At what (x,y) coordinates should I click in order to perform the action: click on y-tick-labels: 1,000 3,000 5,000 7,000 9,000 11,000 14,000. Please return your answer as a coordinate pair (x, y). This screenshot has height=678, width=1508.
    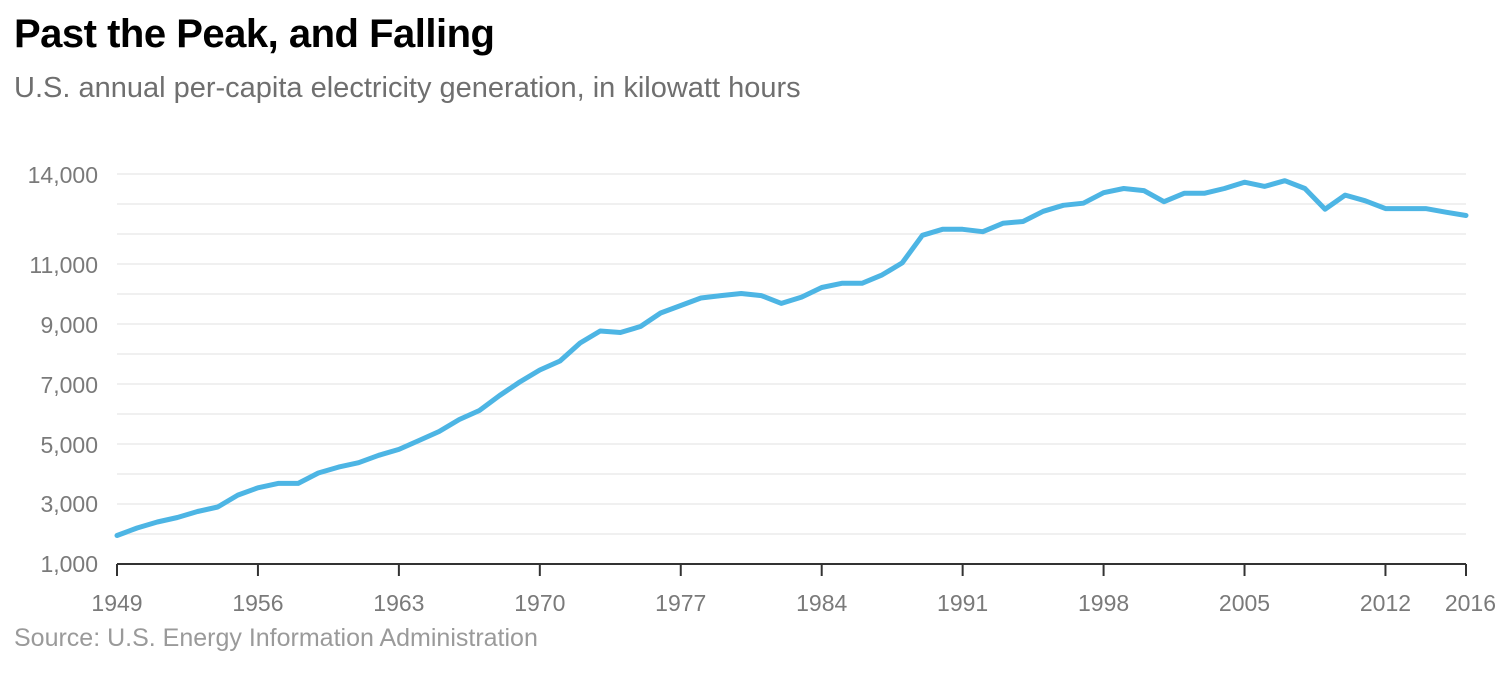
    Looking at the image, I should click on (63, 369).